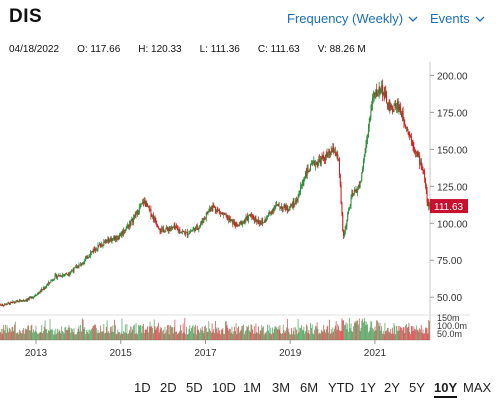  I want to click on price-tick-label: 150.00, so click(452, 150).